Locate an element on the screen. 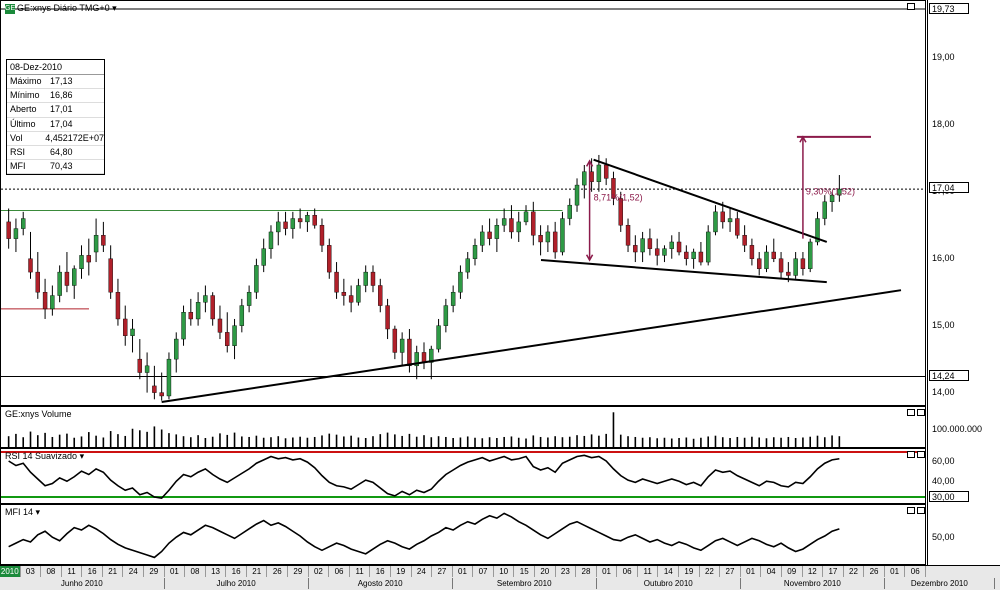  date-axis-day: 04 is located at coordinates (771, 571).